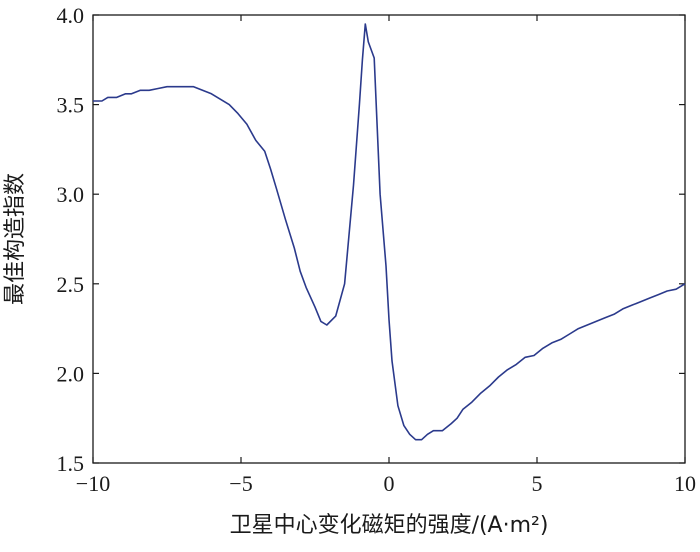 The width and height of the screenshot is (700, 552). Describe the element at coordinates (389, 483) in the screenshot. I see `x-tick-label: 0` at that location.